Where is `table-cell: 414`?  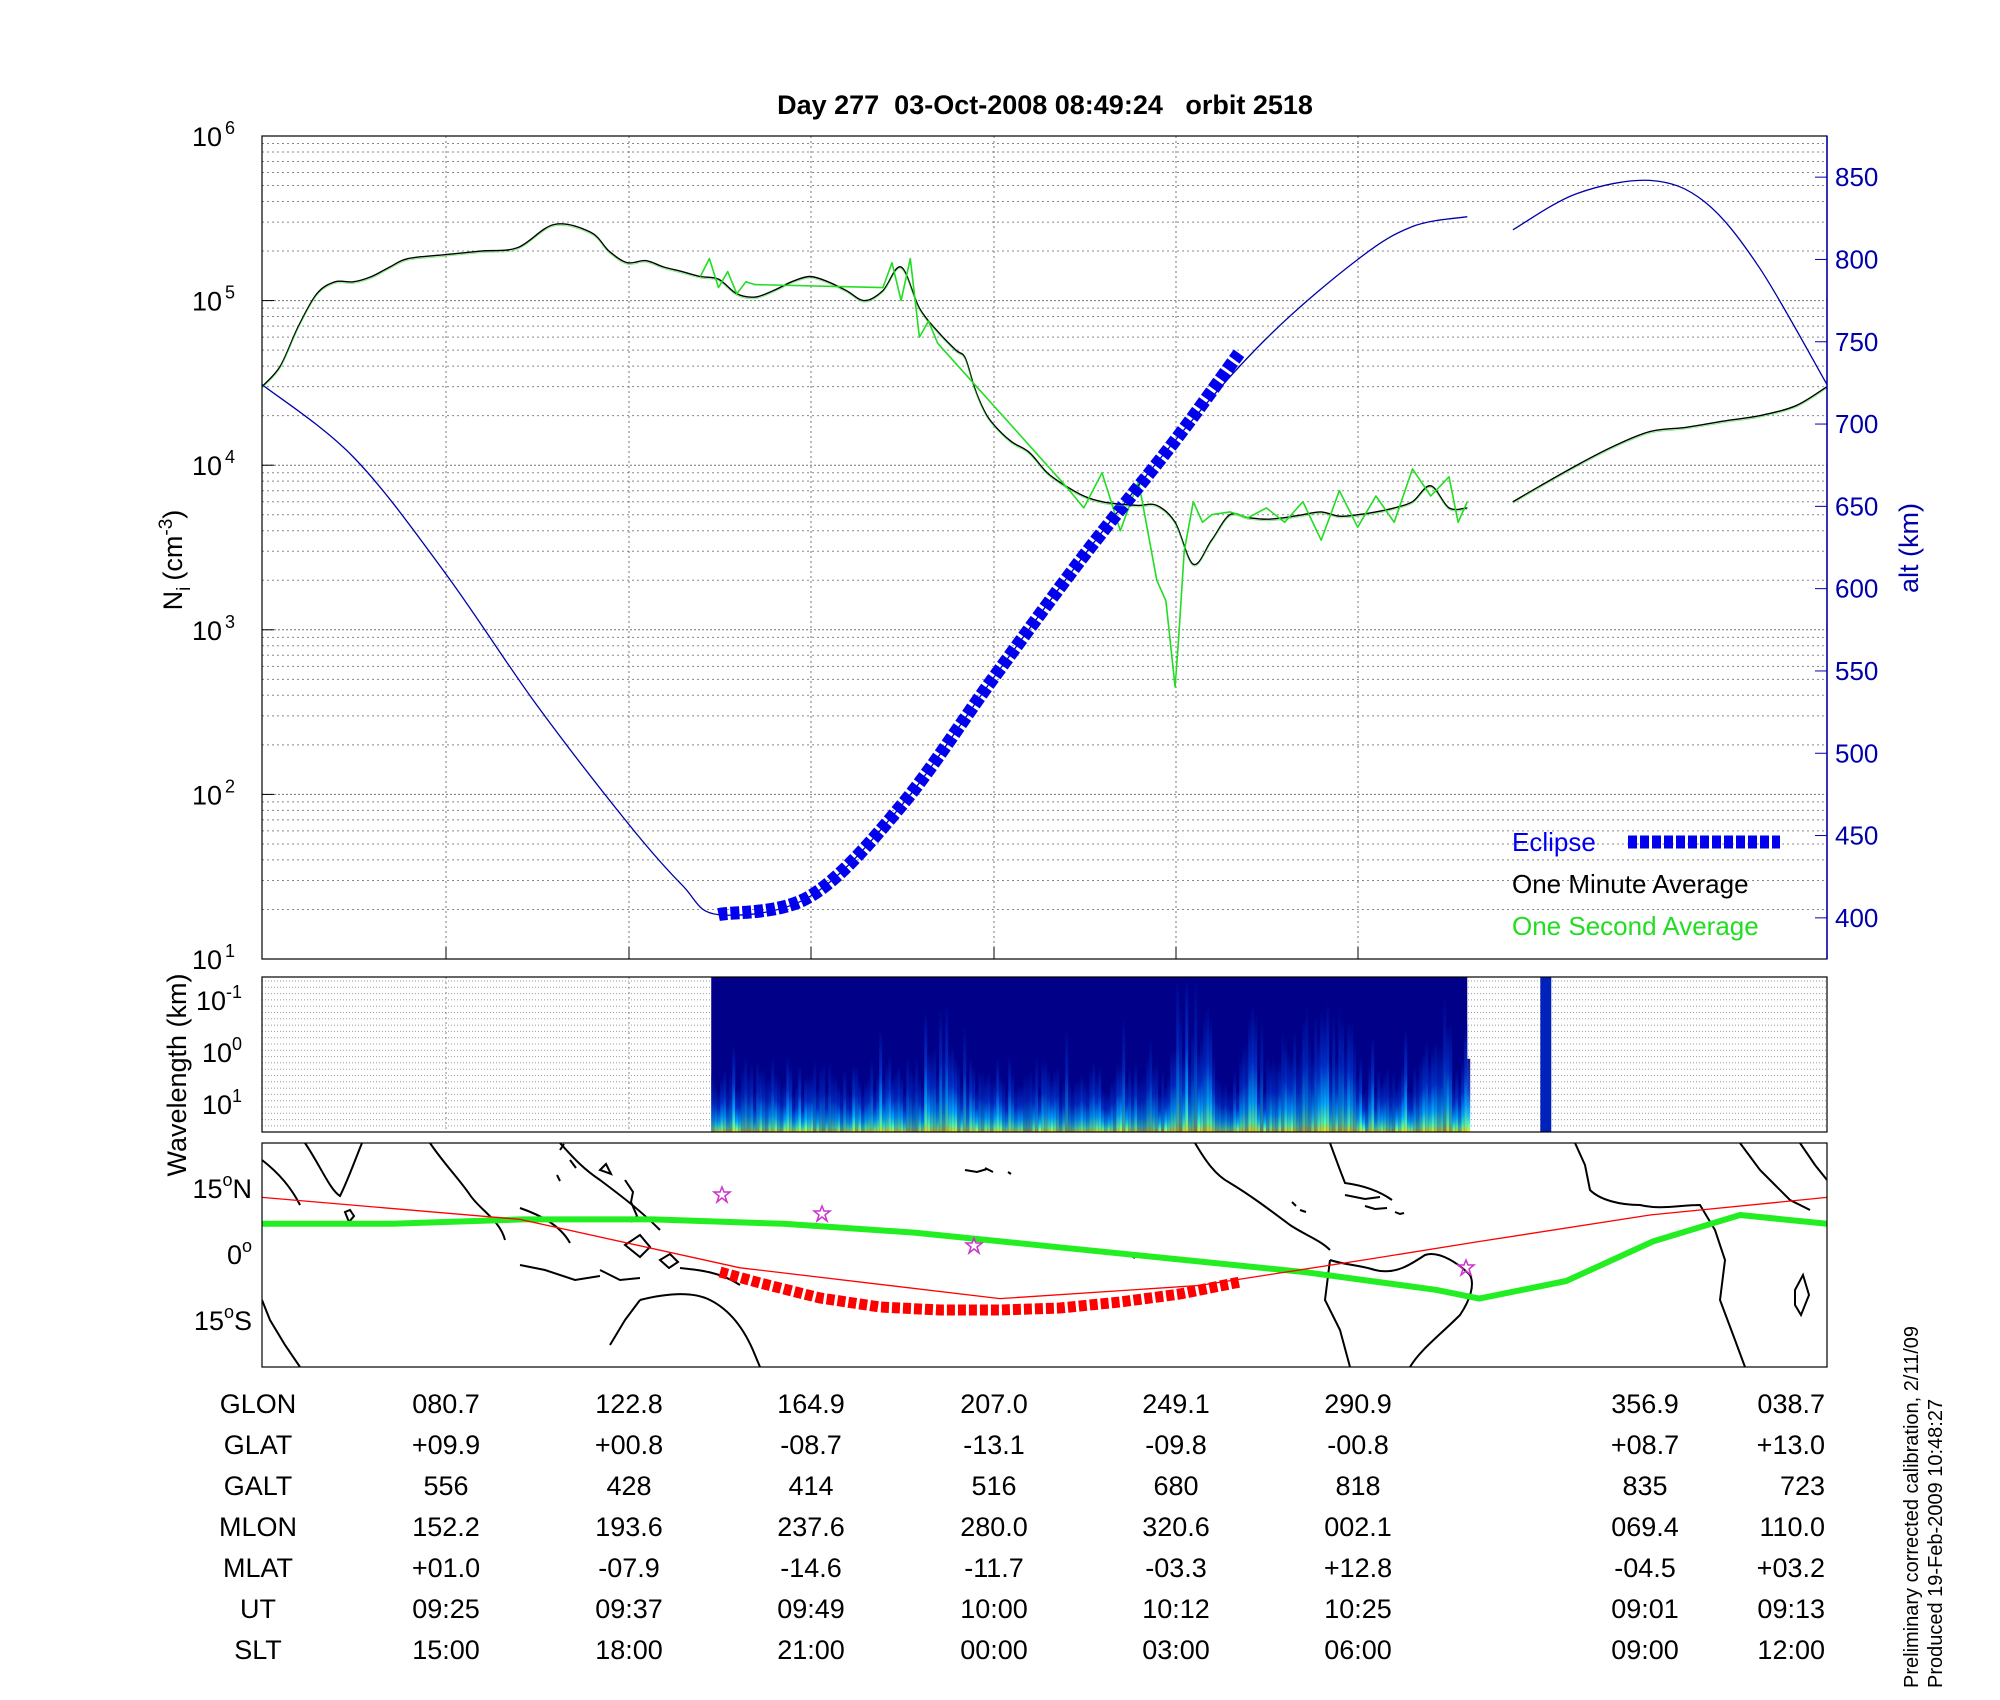
table-cell: 414 is located at coordinates (810, 1486).